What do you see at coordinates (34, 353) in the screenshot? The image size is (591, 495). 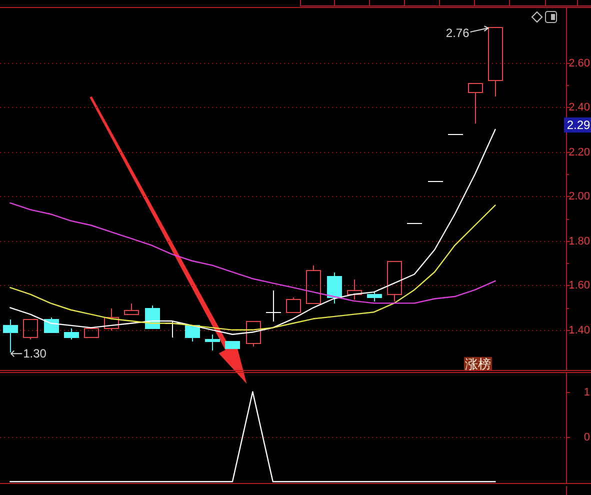 I see `note-low: 1.30` at bounding box center [34, 353].